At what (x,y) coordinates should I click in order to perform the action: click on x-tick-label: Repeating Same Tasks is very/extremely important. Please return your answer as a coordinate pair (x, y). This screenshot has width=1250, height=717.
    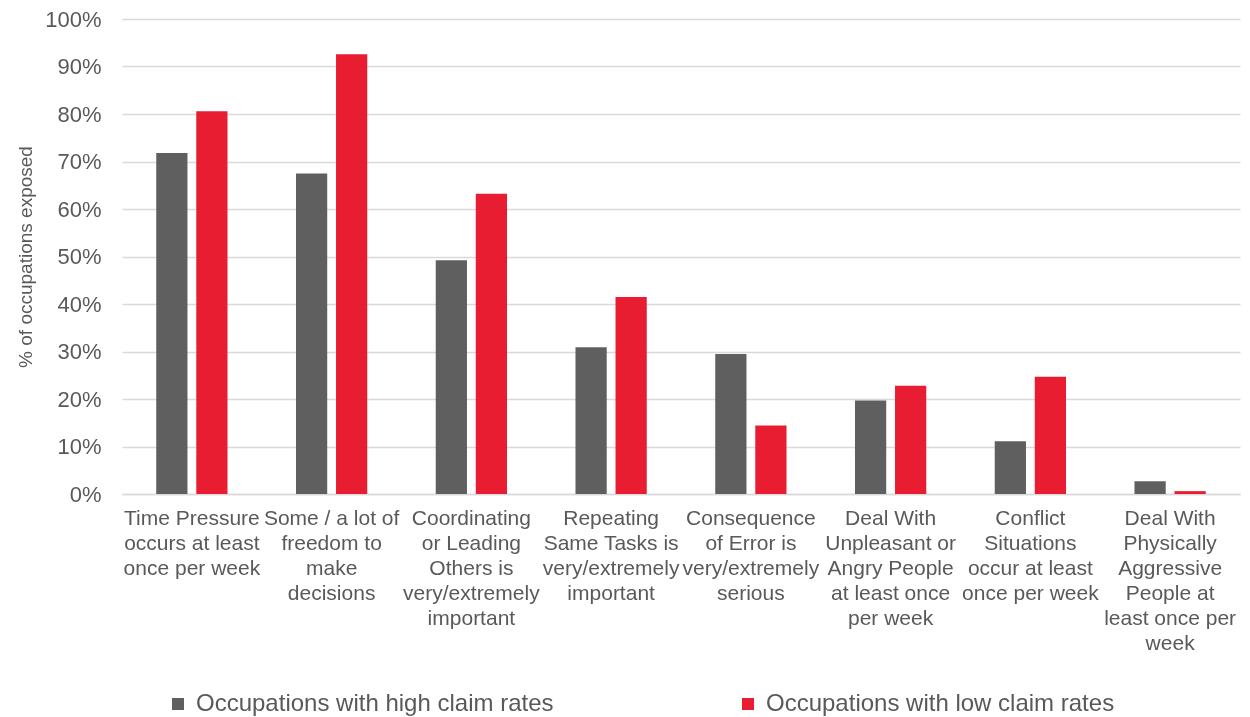
    Looking at the image, I should click on (611, 554).